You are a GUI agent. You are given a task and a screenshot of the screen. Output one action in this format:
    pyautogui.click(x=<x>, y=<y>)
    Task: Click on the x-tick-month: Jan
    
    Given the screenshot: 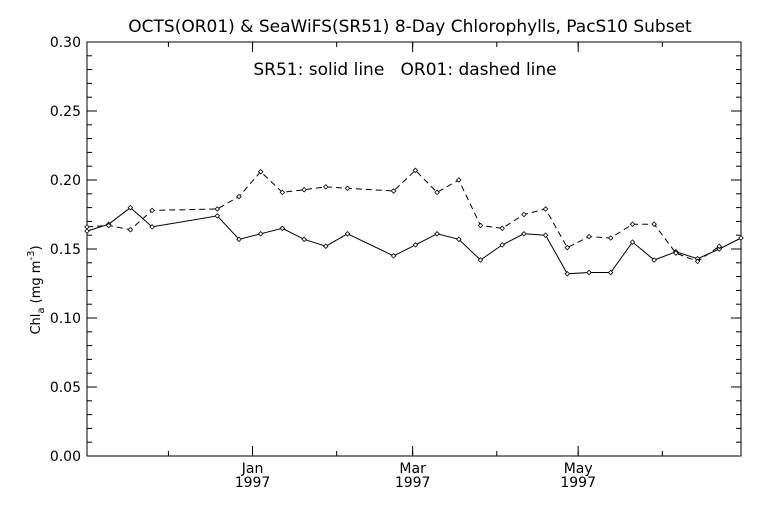 What is the action you would take?
    pyautogui.click(x=252, y=469)
    